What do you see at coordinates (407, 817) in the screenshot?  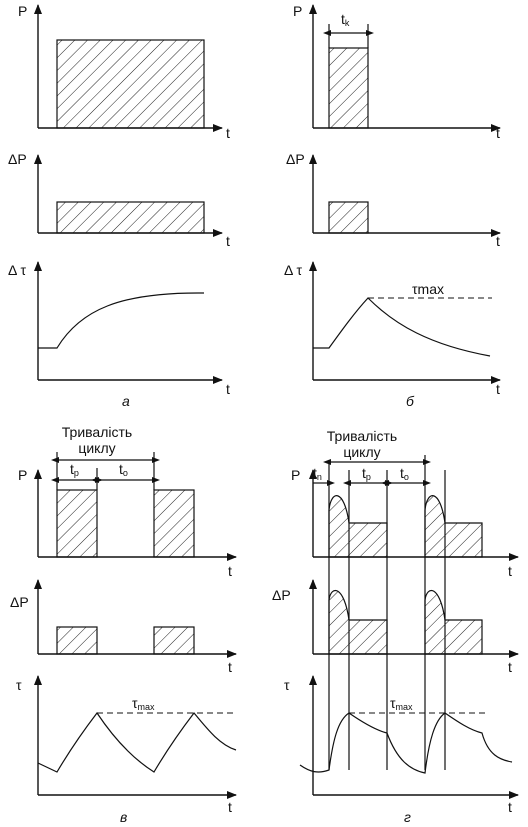 I see `caption: г` at bounding box center [407, 817].